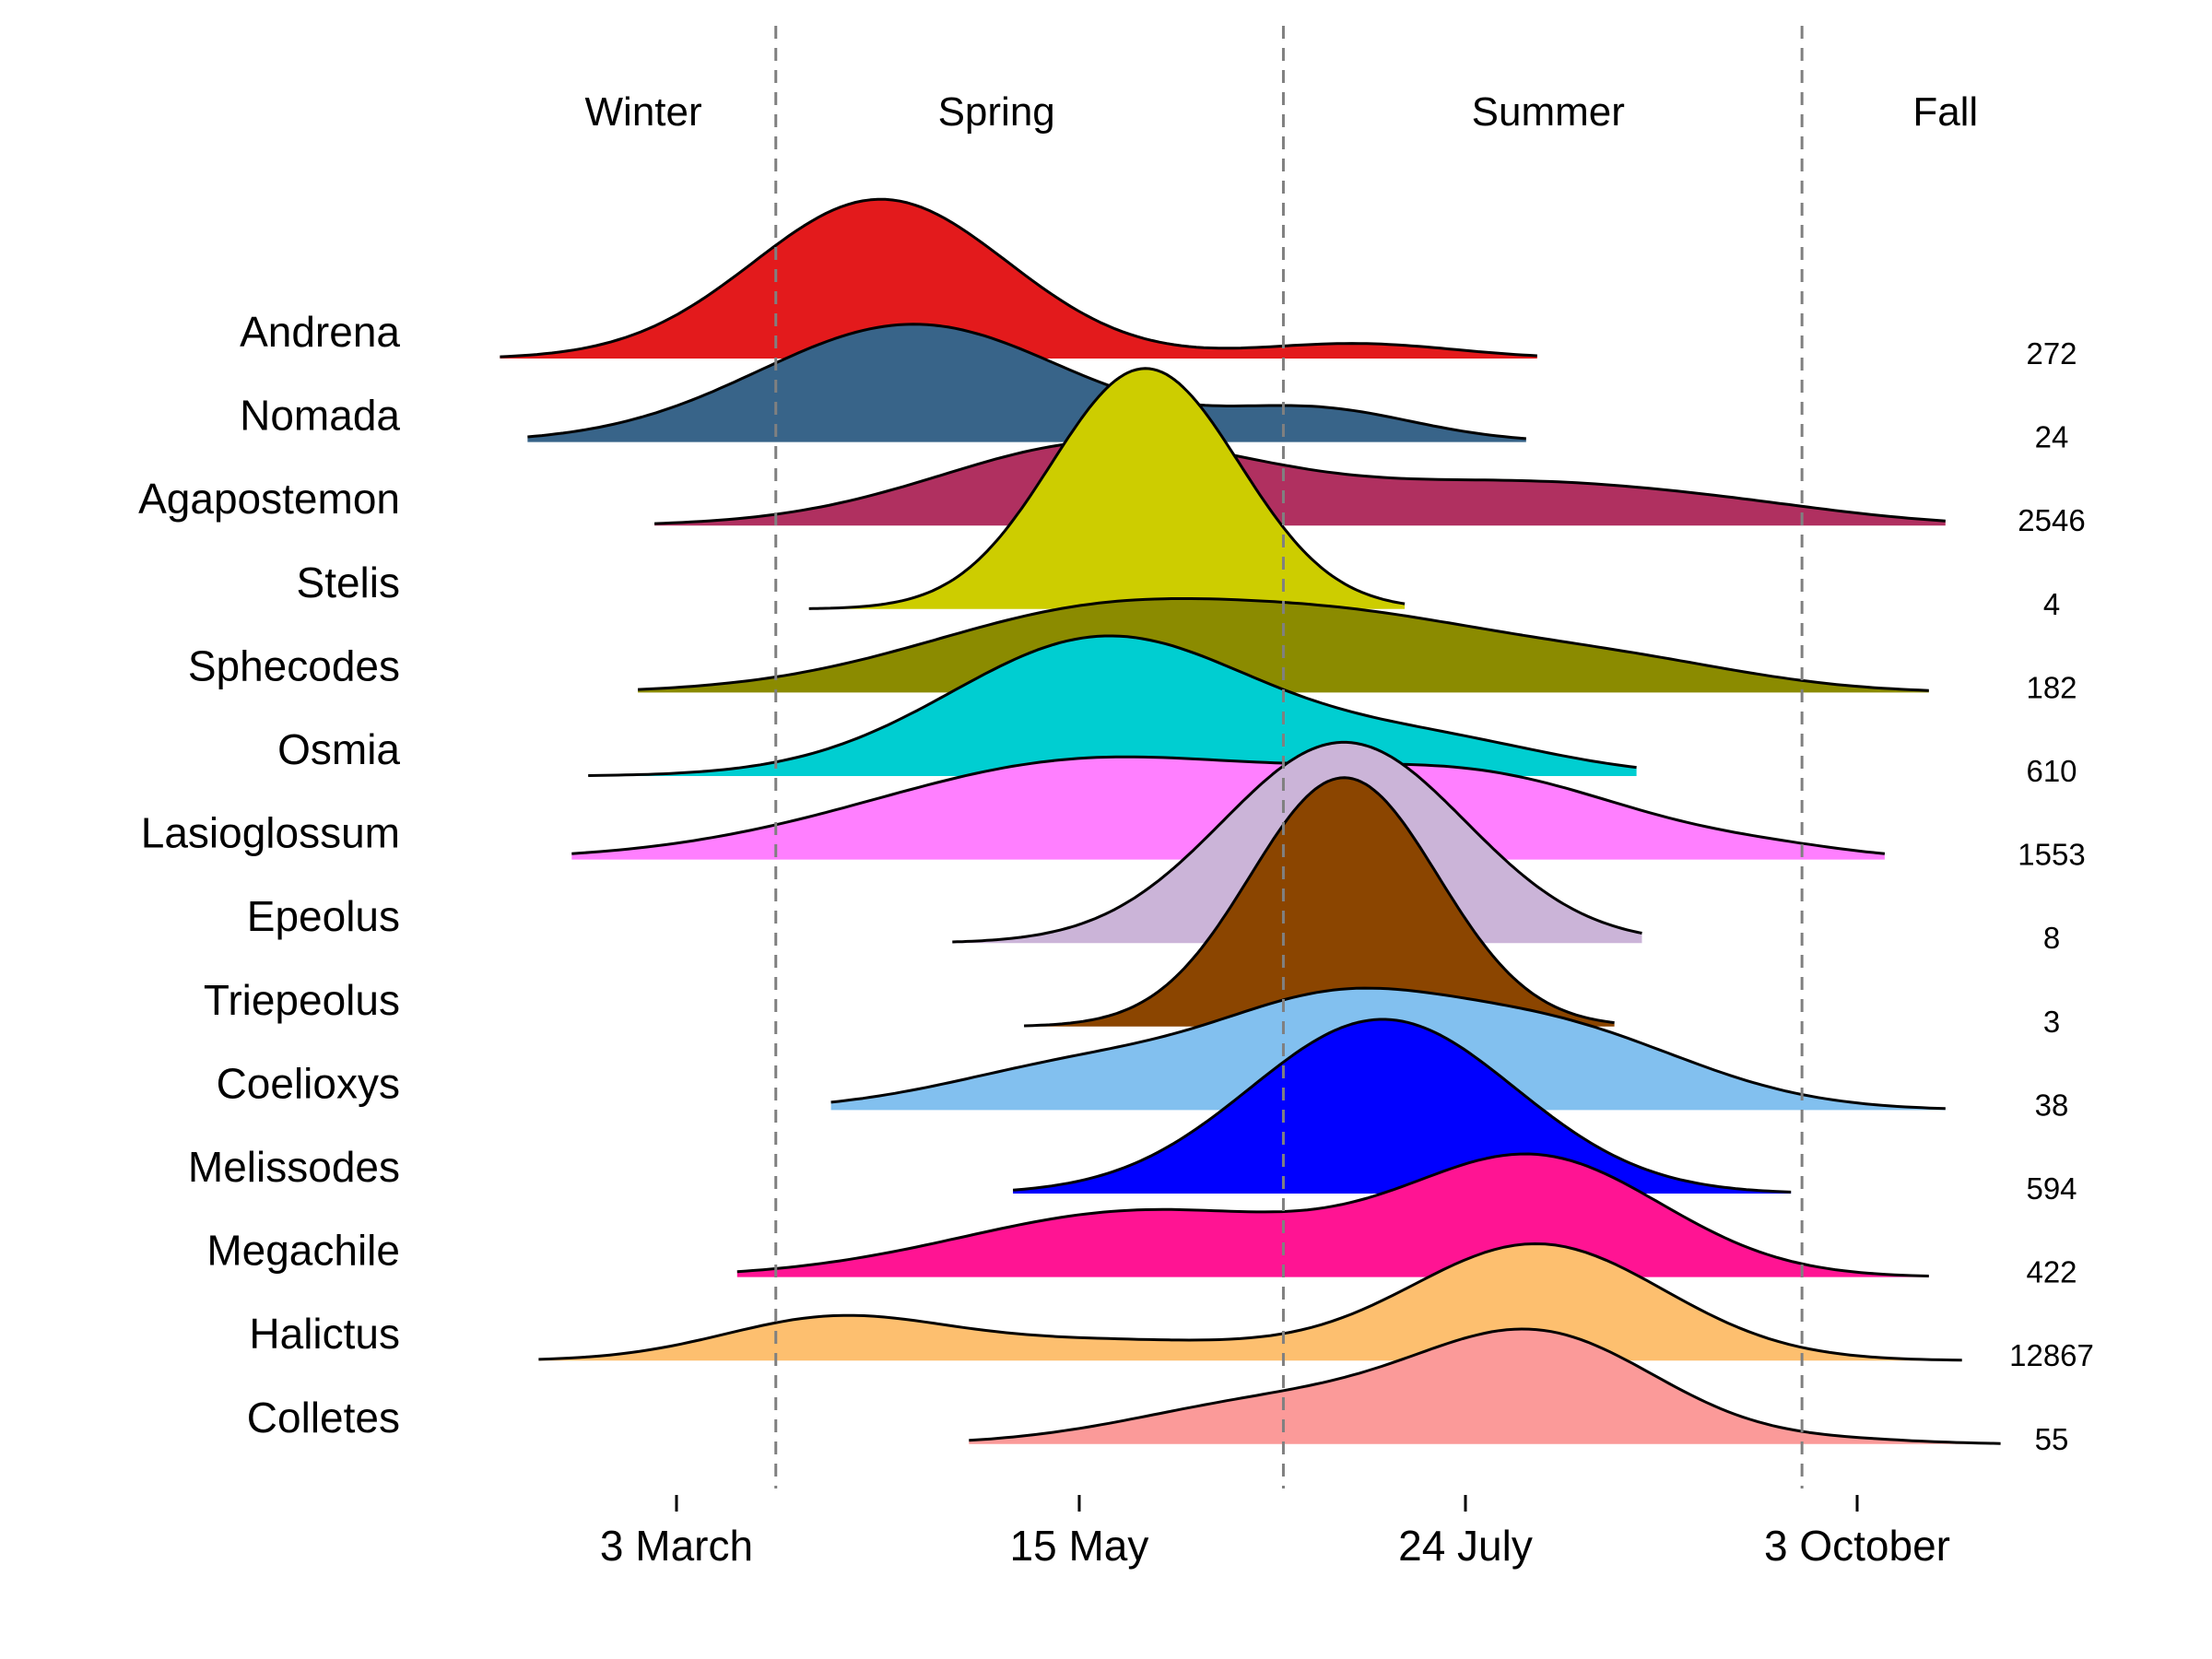  What do you see at coordinates (270, 833) in the screenshot?
I see `genus-label: Lasioglossum` at bounding box center [270, 833].